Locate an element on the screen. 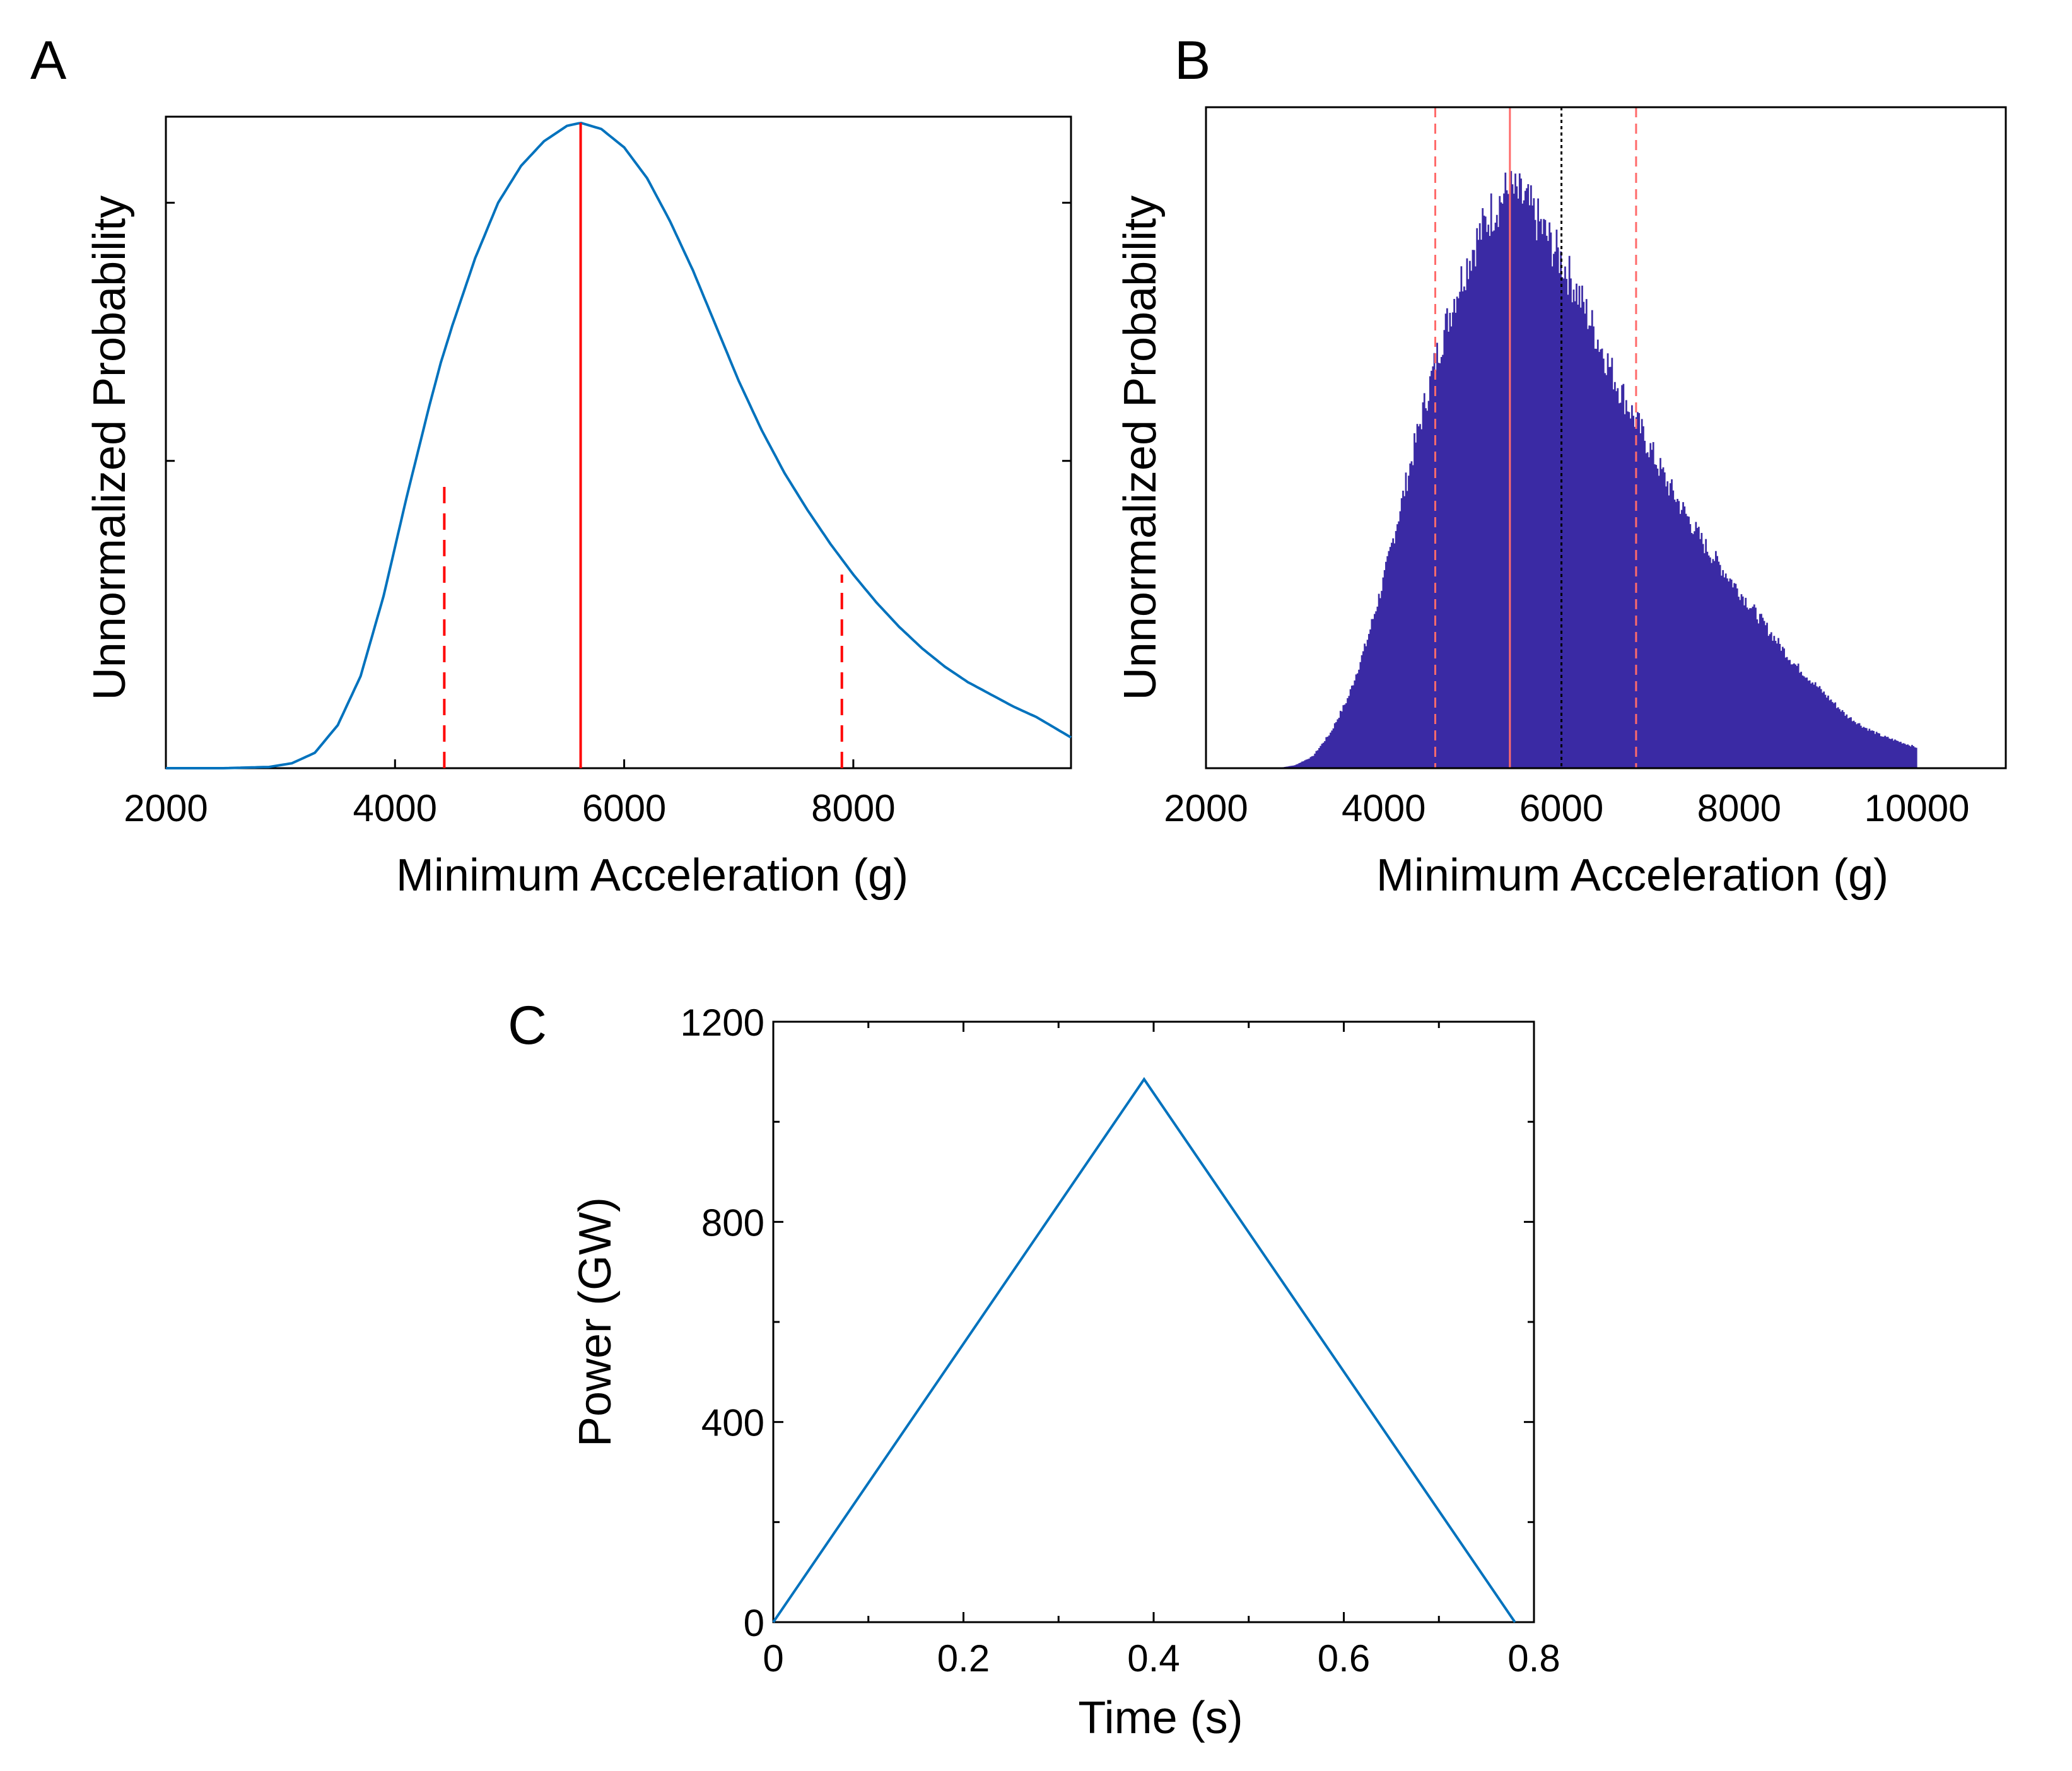  panel-b-xtick-label: 6000 is located at coordinates (1561, 808).